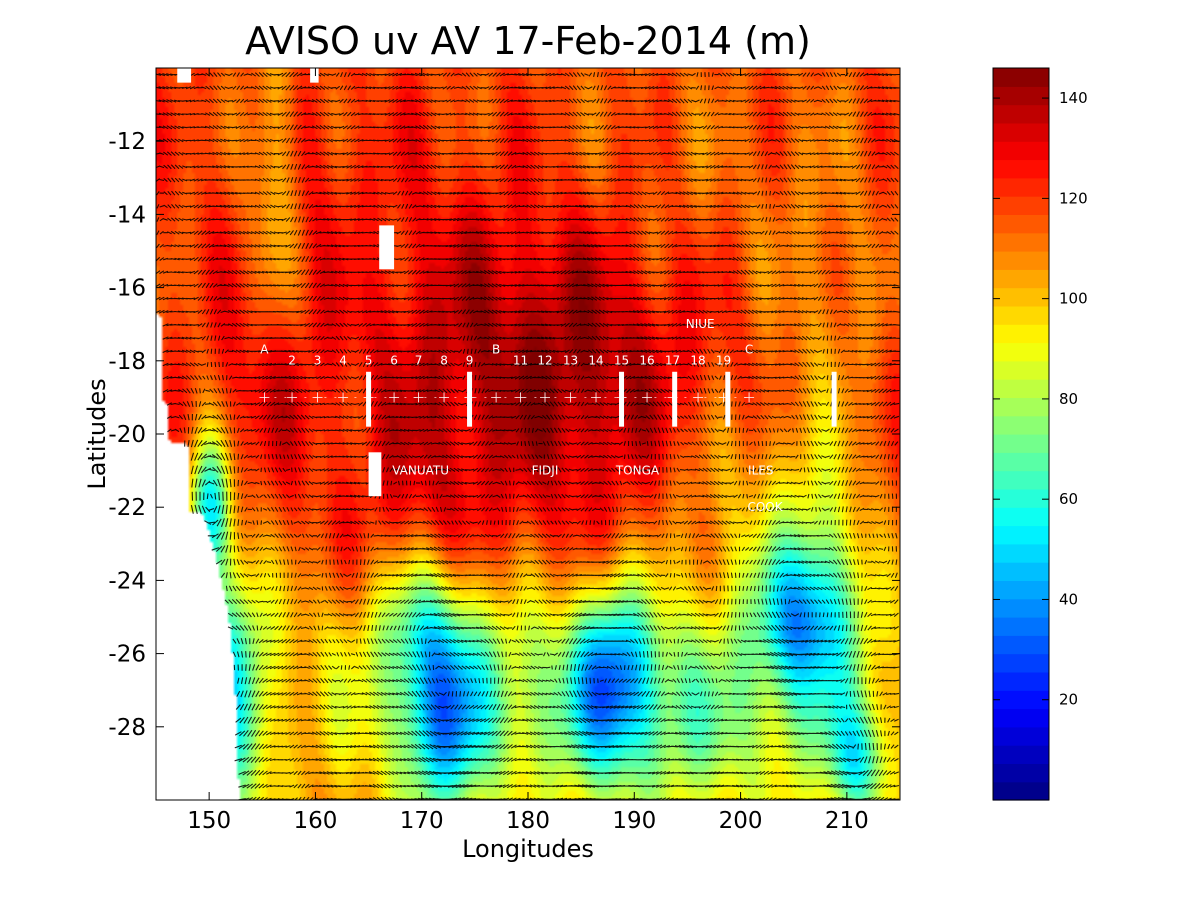 The height and width of the screenshot is (900, 1200). I want to click on station-label: A, so click(264, 349).